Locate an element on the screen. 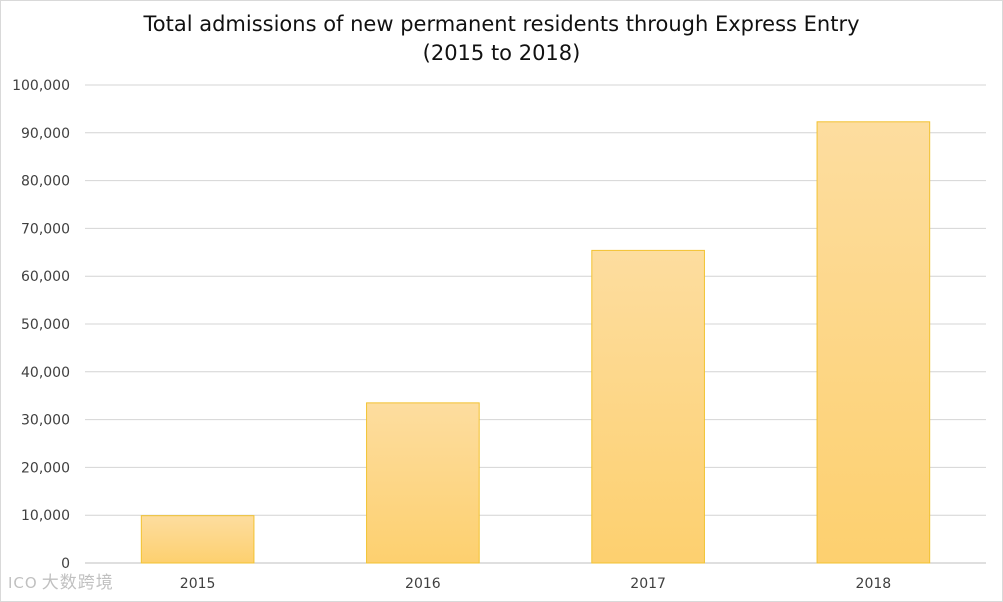 This screenshot has height=602, width=1003. y-tick-label: 50,000 is located at coordinates (45, 325).